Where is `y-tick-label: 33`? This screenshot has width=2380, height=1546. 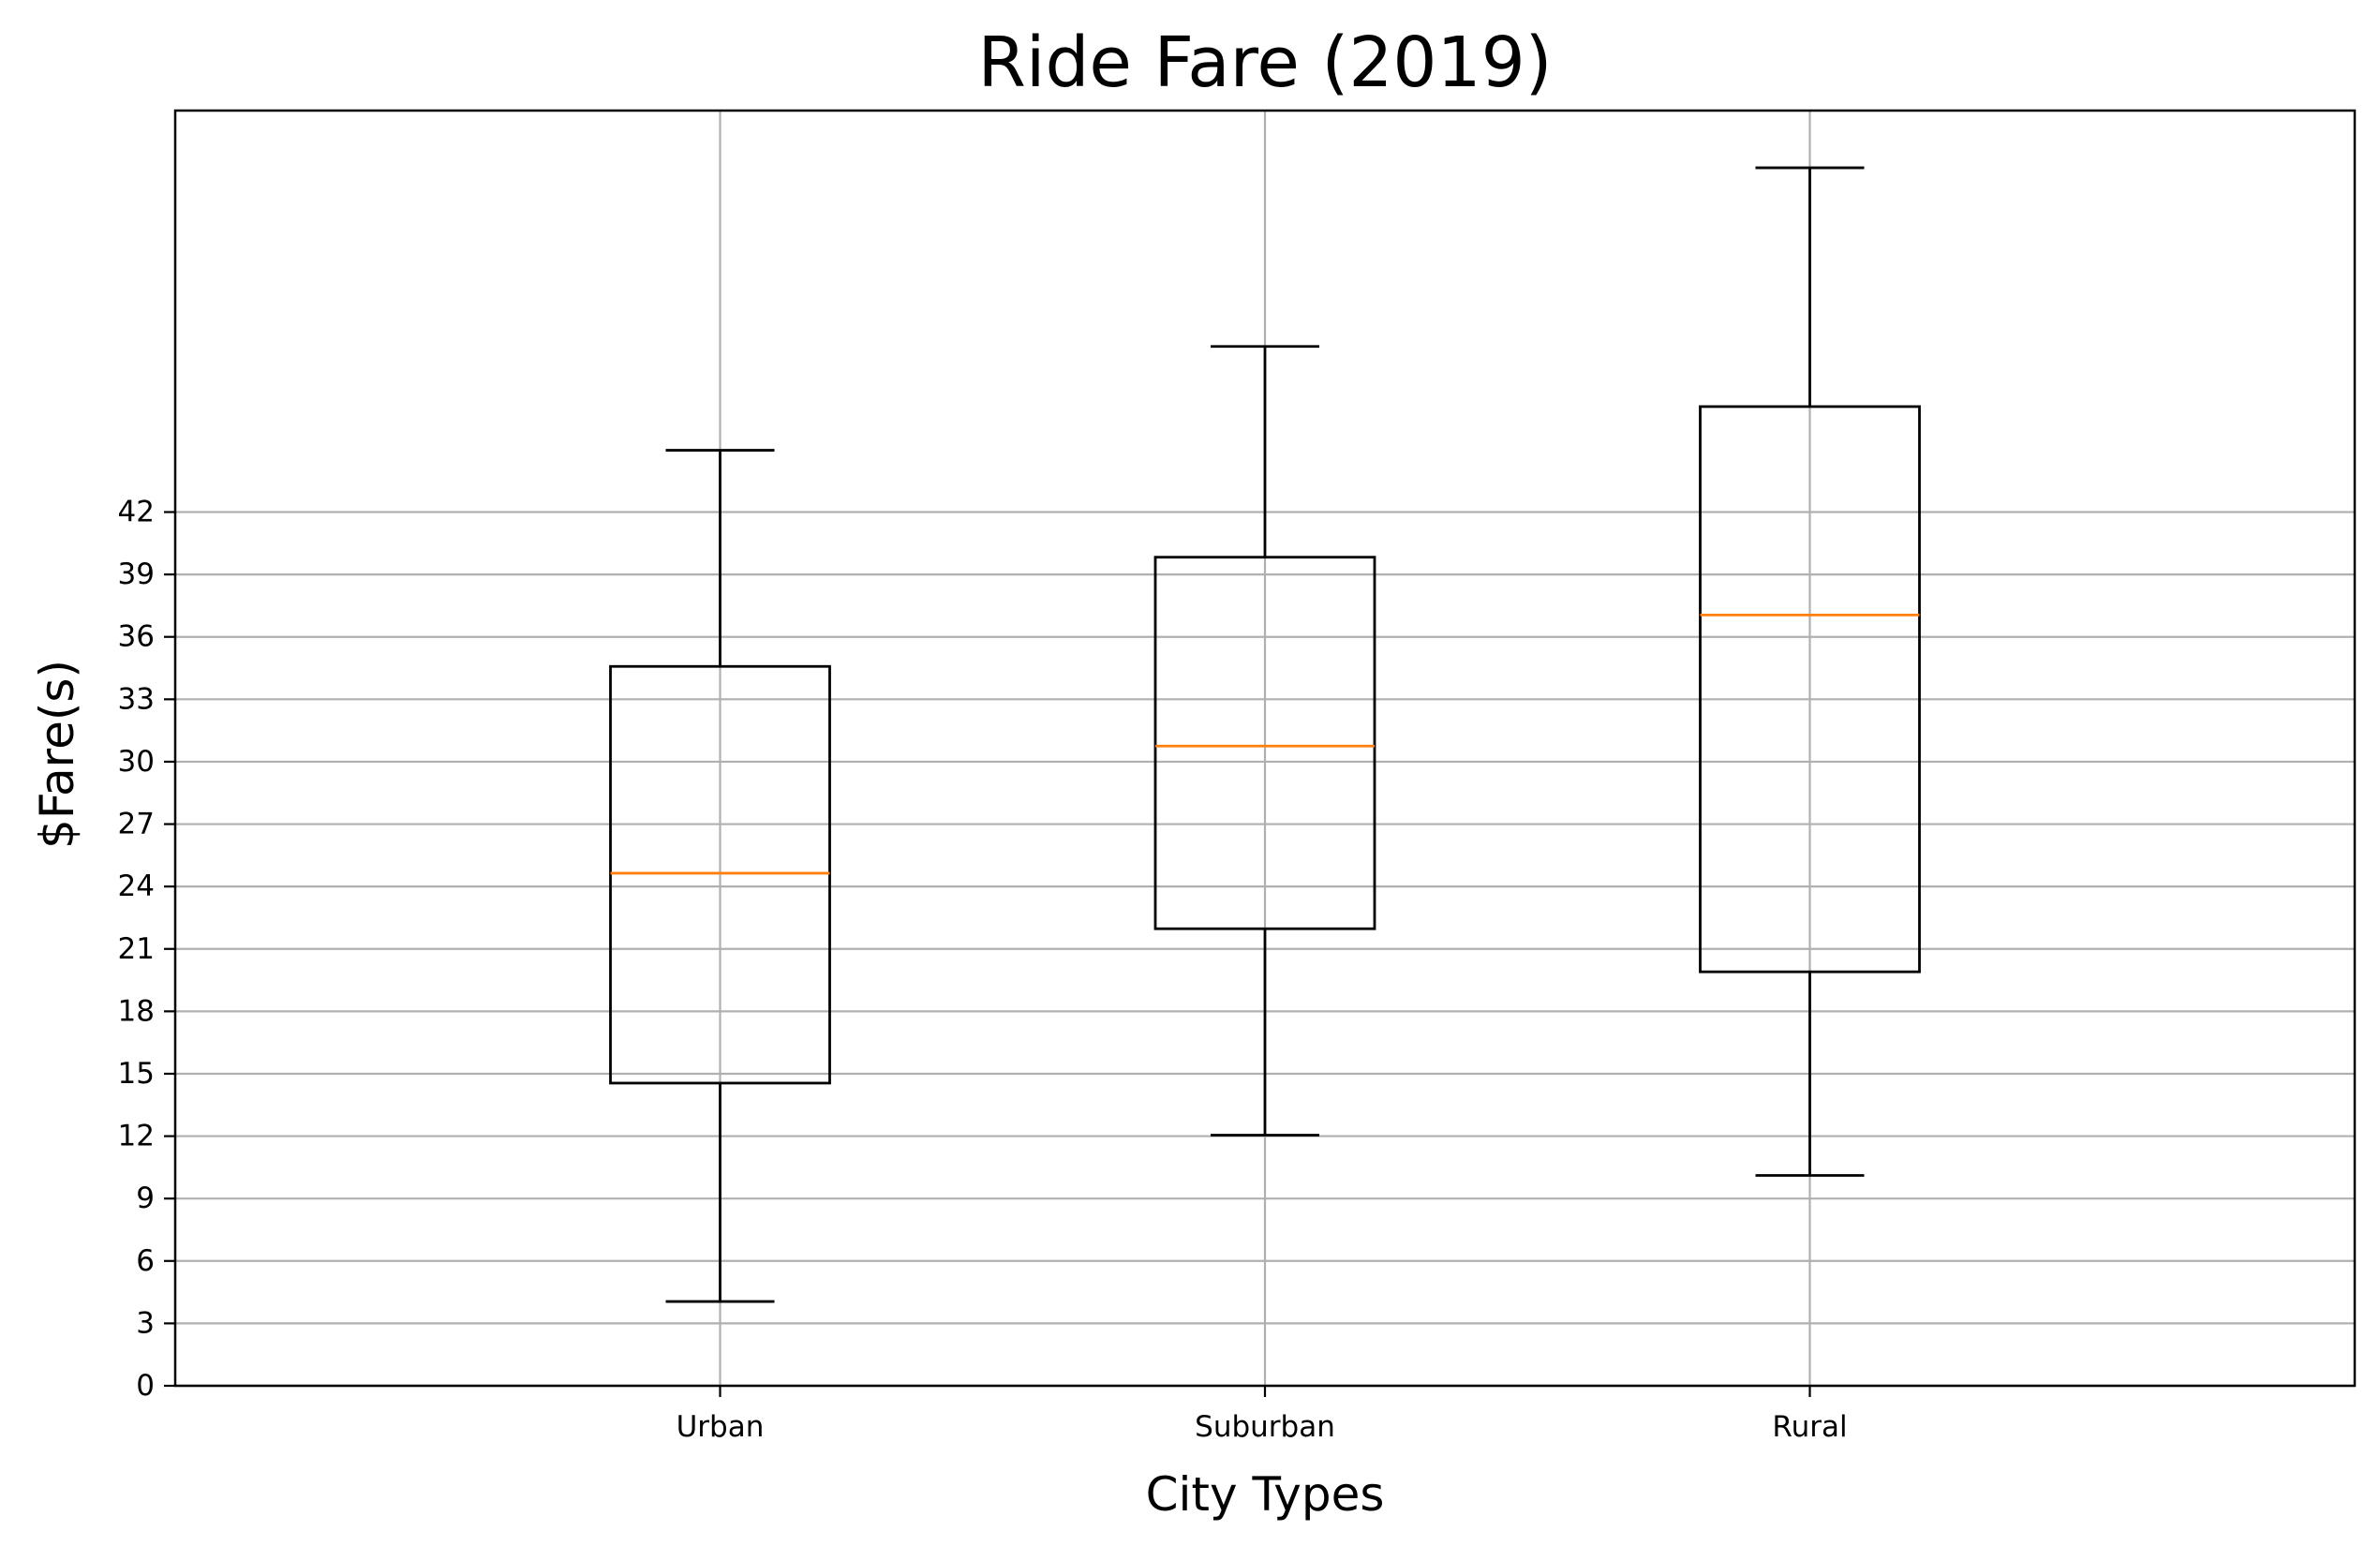 y-tick-label: 33 is located at coordinates (136, 699).